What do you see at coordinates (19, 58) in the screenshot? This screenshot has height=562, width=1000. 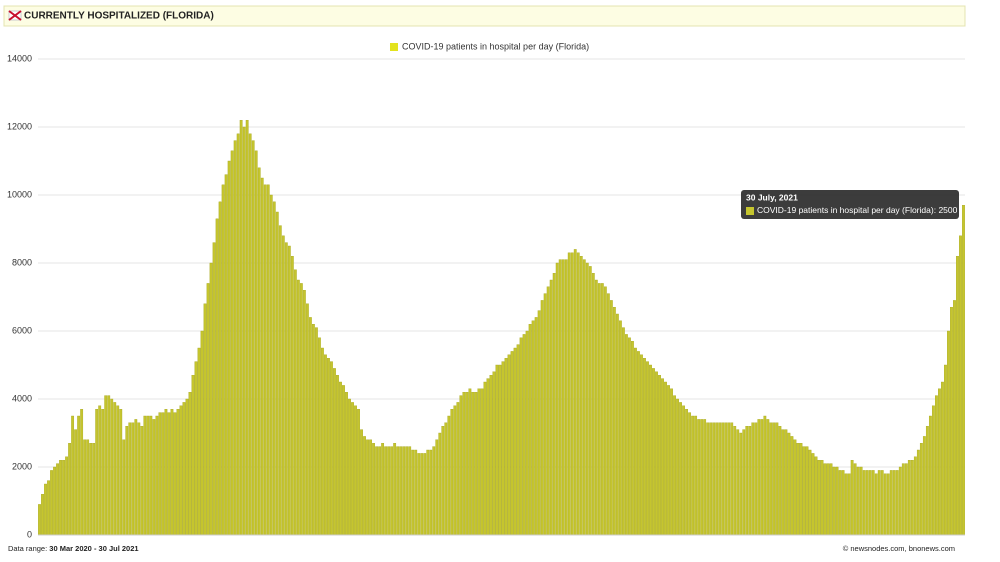 I see `y-tick-label: 14000` at bounding box center [19, 58].